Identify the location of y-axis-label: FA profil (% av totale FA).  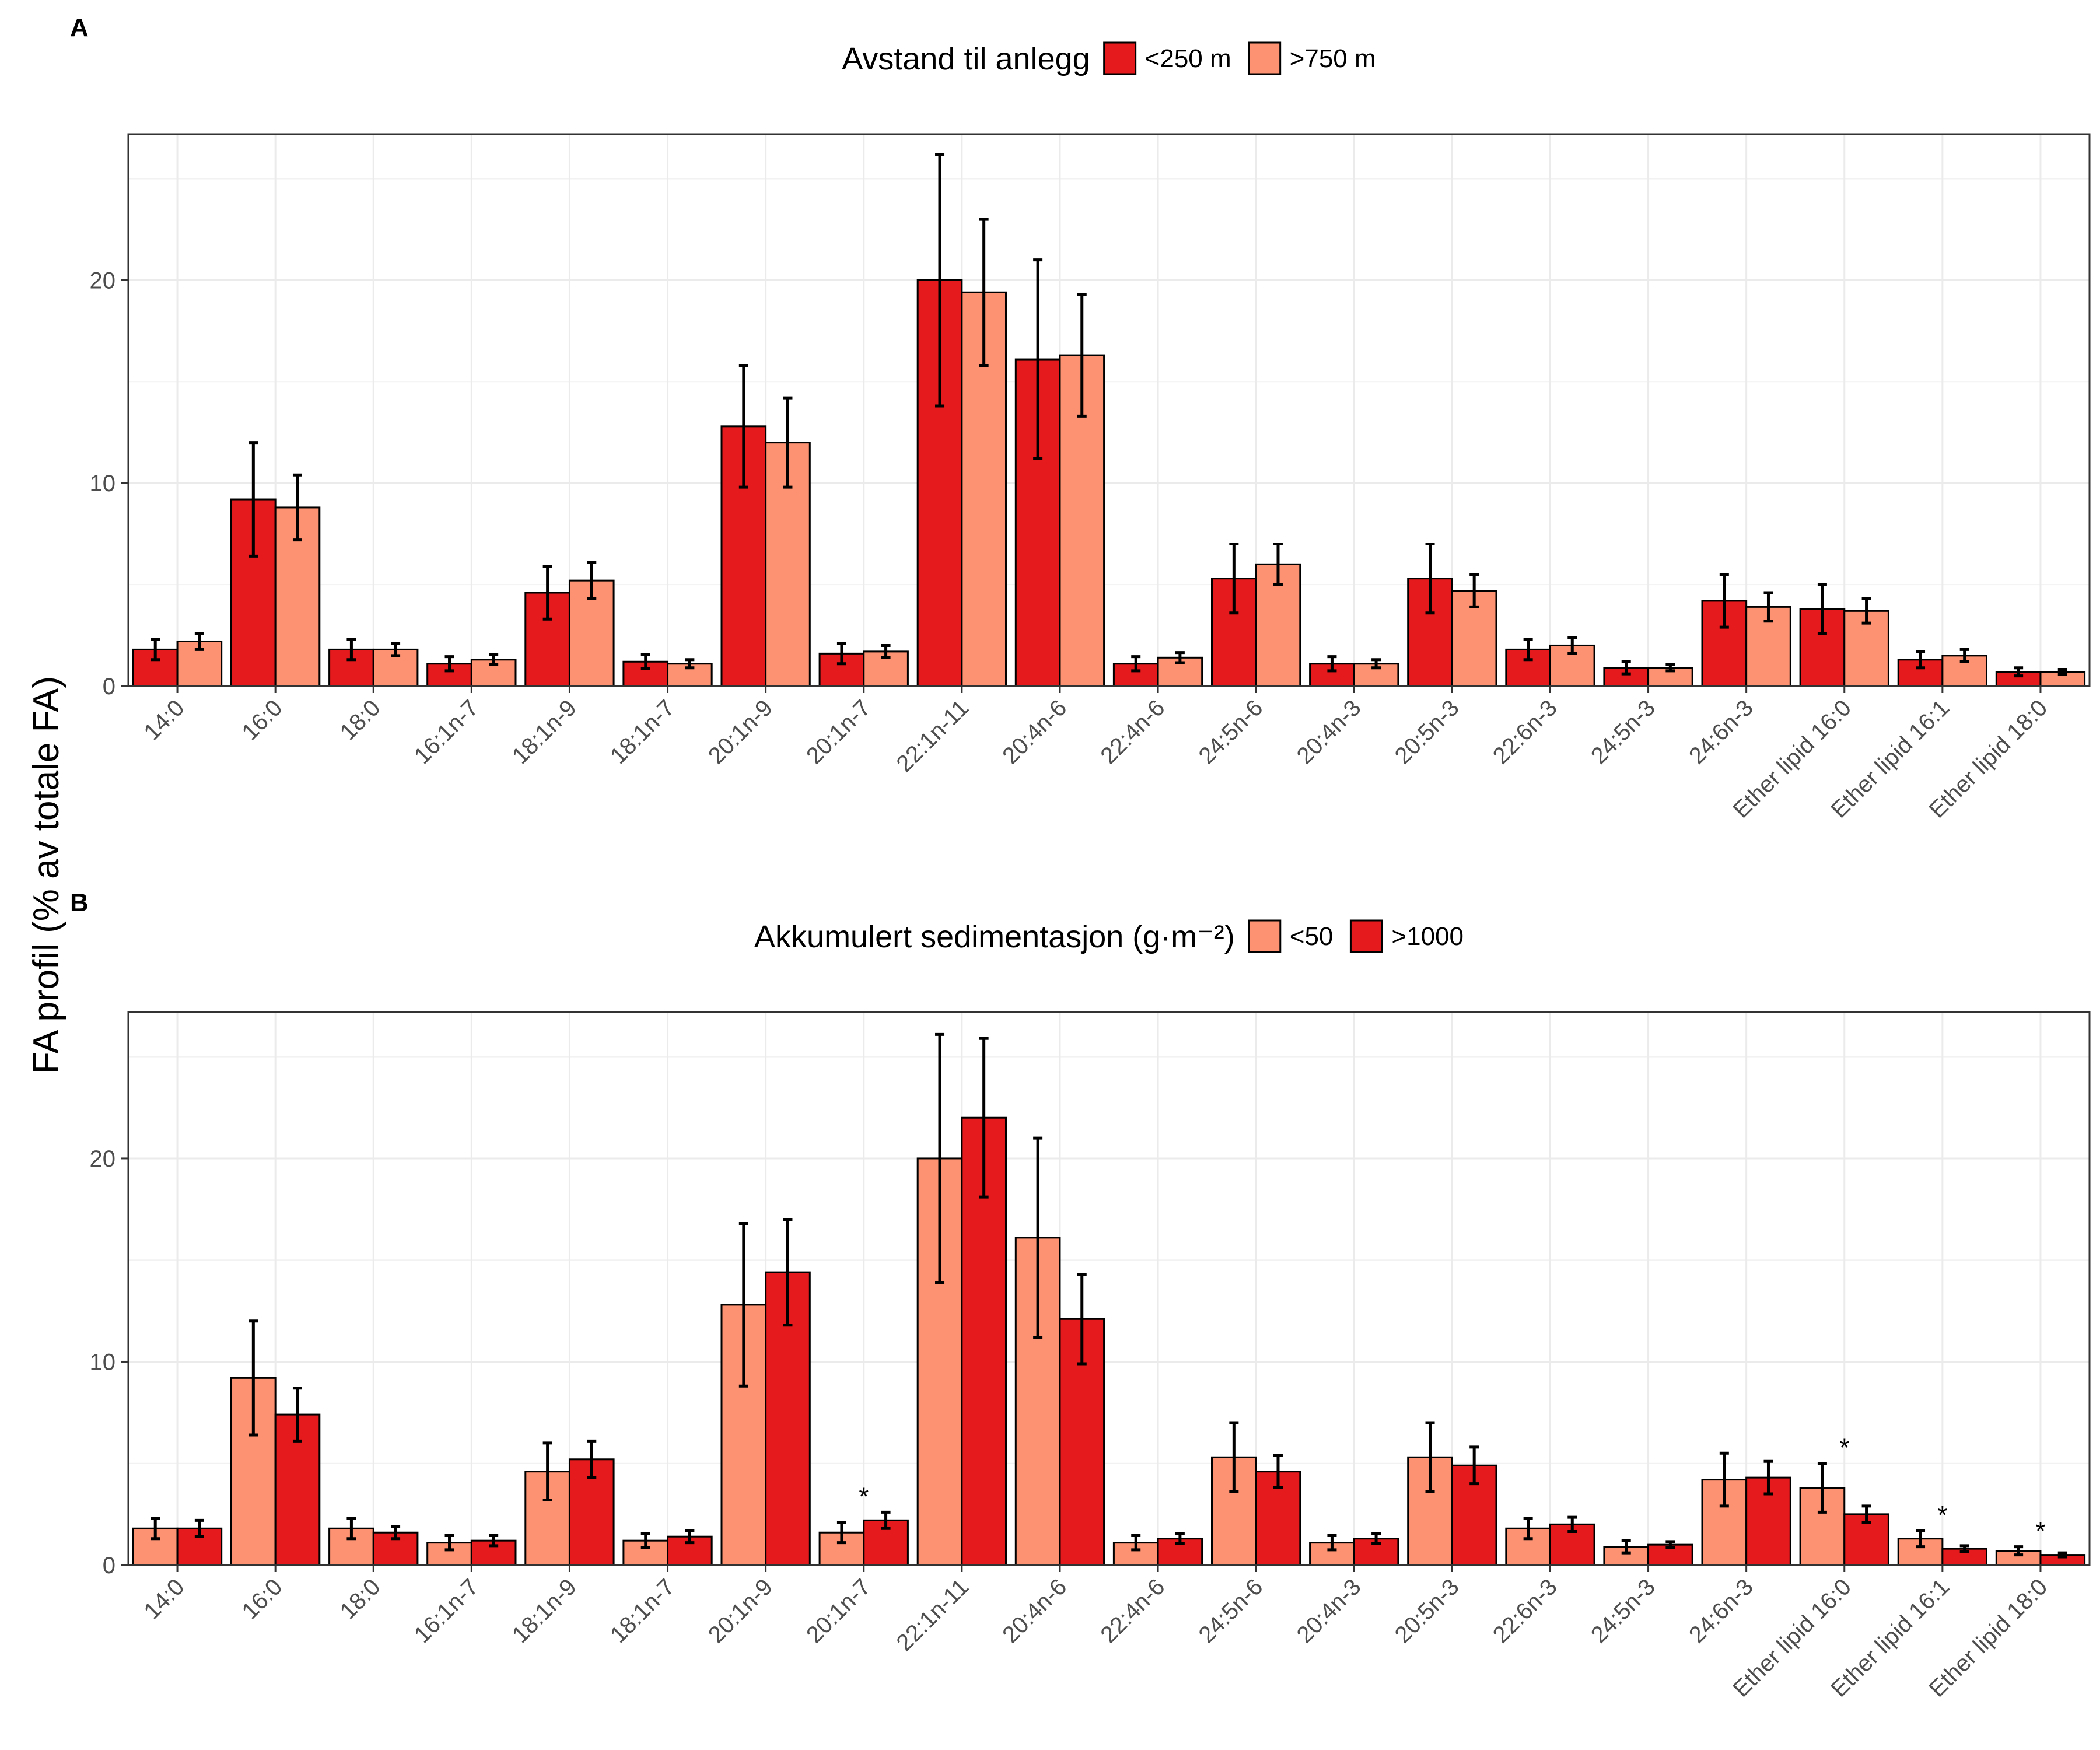
(46, 875).